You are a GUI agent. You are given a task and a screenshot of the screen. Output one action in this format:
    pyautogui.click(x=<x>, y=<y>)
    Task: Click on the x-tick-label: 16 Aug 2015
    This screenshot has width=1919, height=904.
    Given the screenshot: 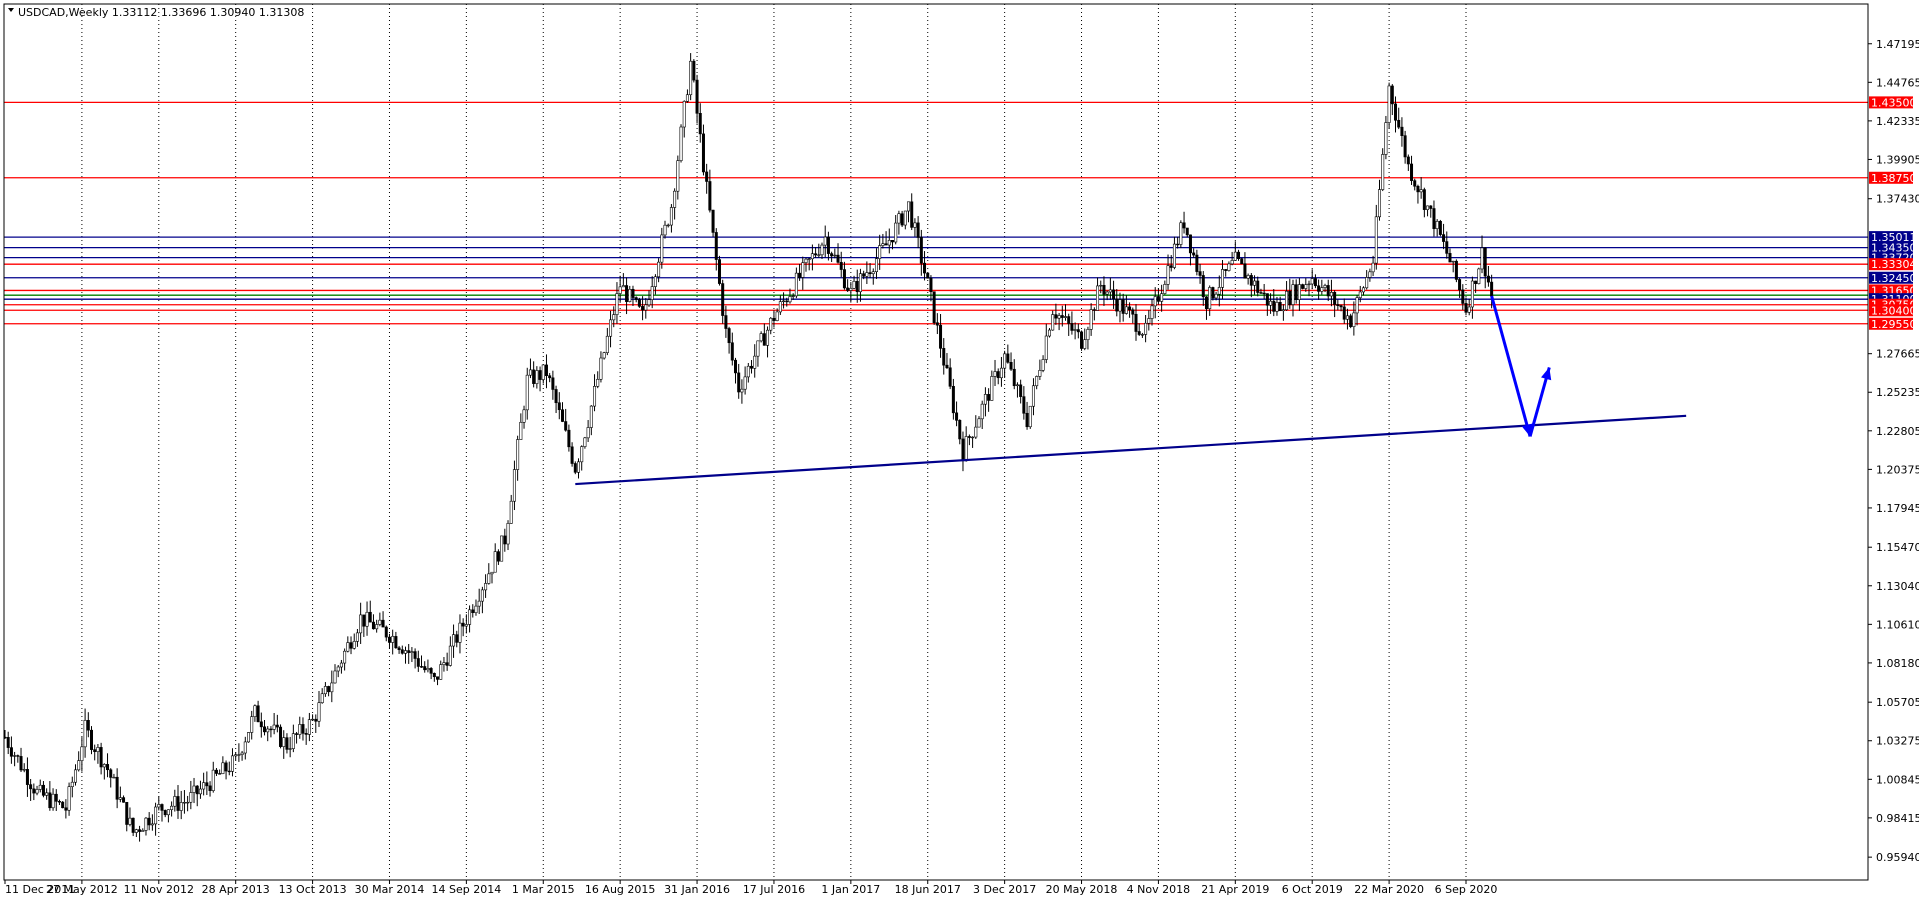 What is the action you would take?
    pyautogui.click(x=620, y=889)
    